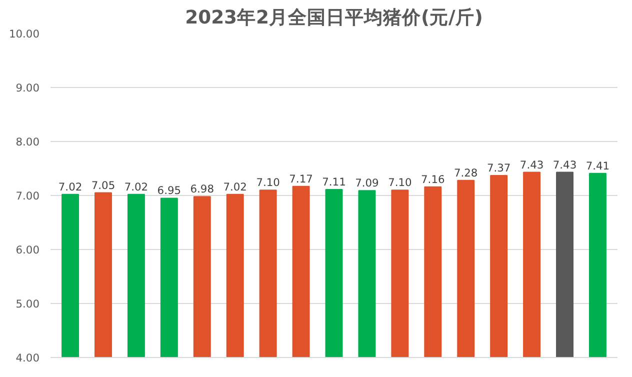  I want to click on y-tick-label: 5.00, so click(28, 304).